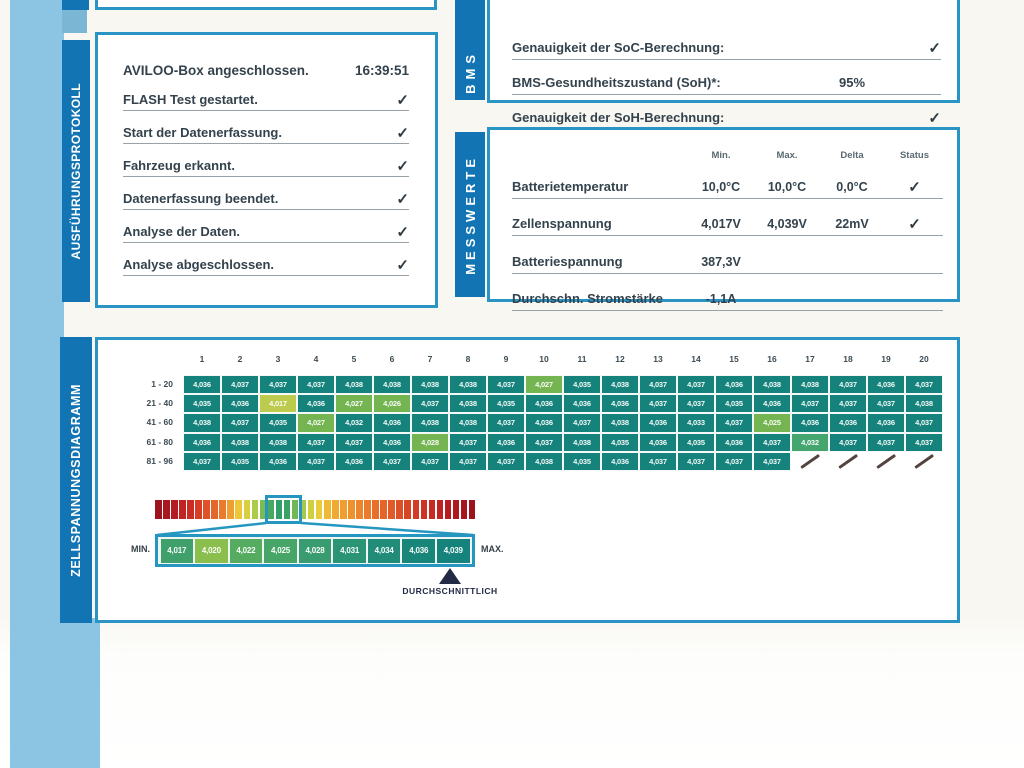 This screenshot has height=768, width=1024. Describe the element at coordinates (199, 264) in the screenshot. I see `protocol-step-label: Analyse abgeschlossen.` at that location.